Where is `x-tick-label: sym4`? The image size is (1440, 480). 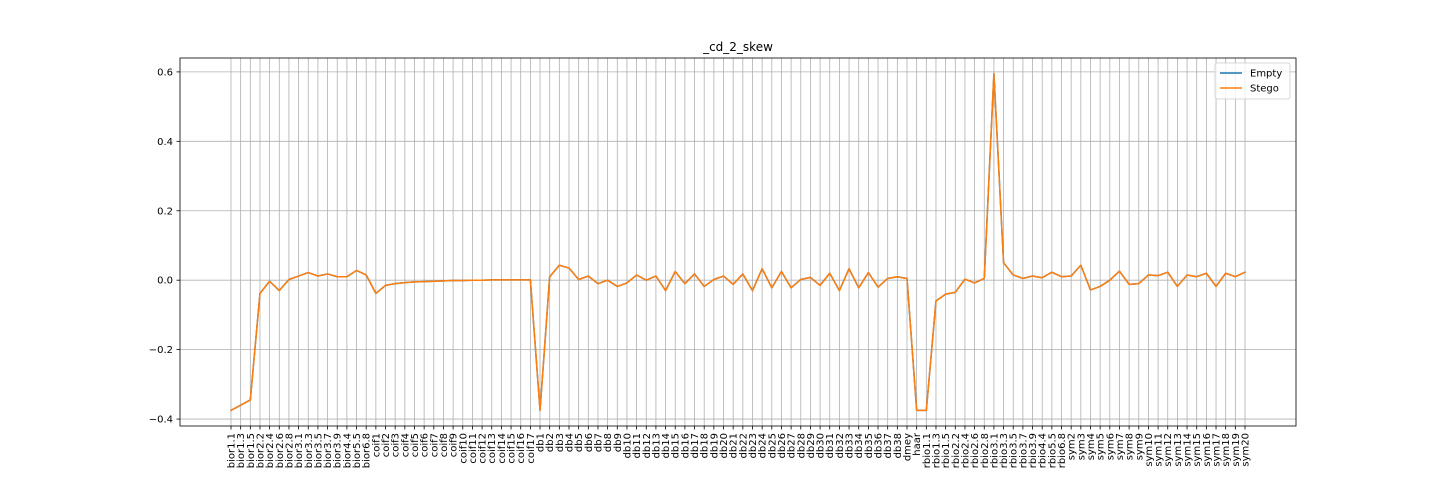
x-tick-label: sym4 is located at coordinates (1091, 446).